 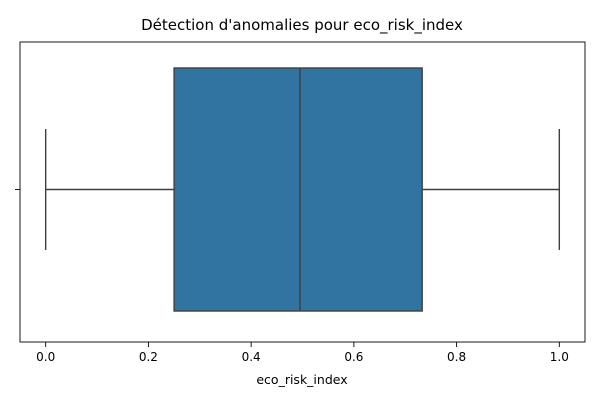 I want to click on x-tick-label: 0.0, so click(x=45, y=357).